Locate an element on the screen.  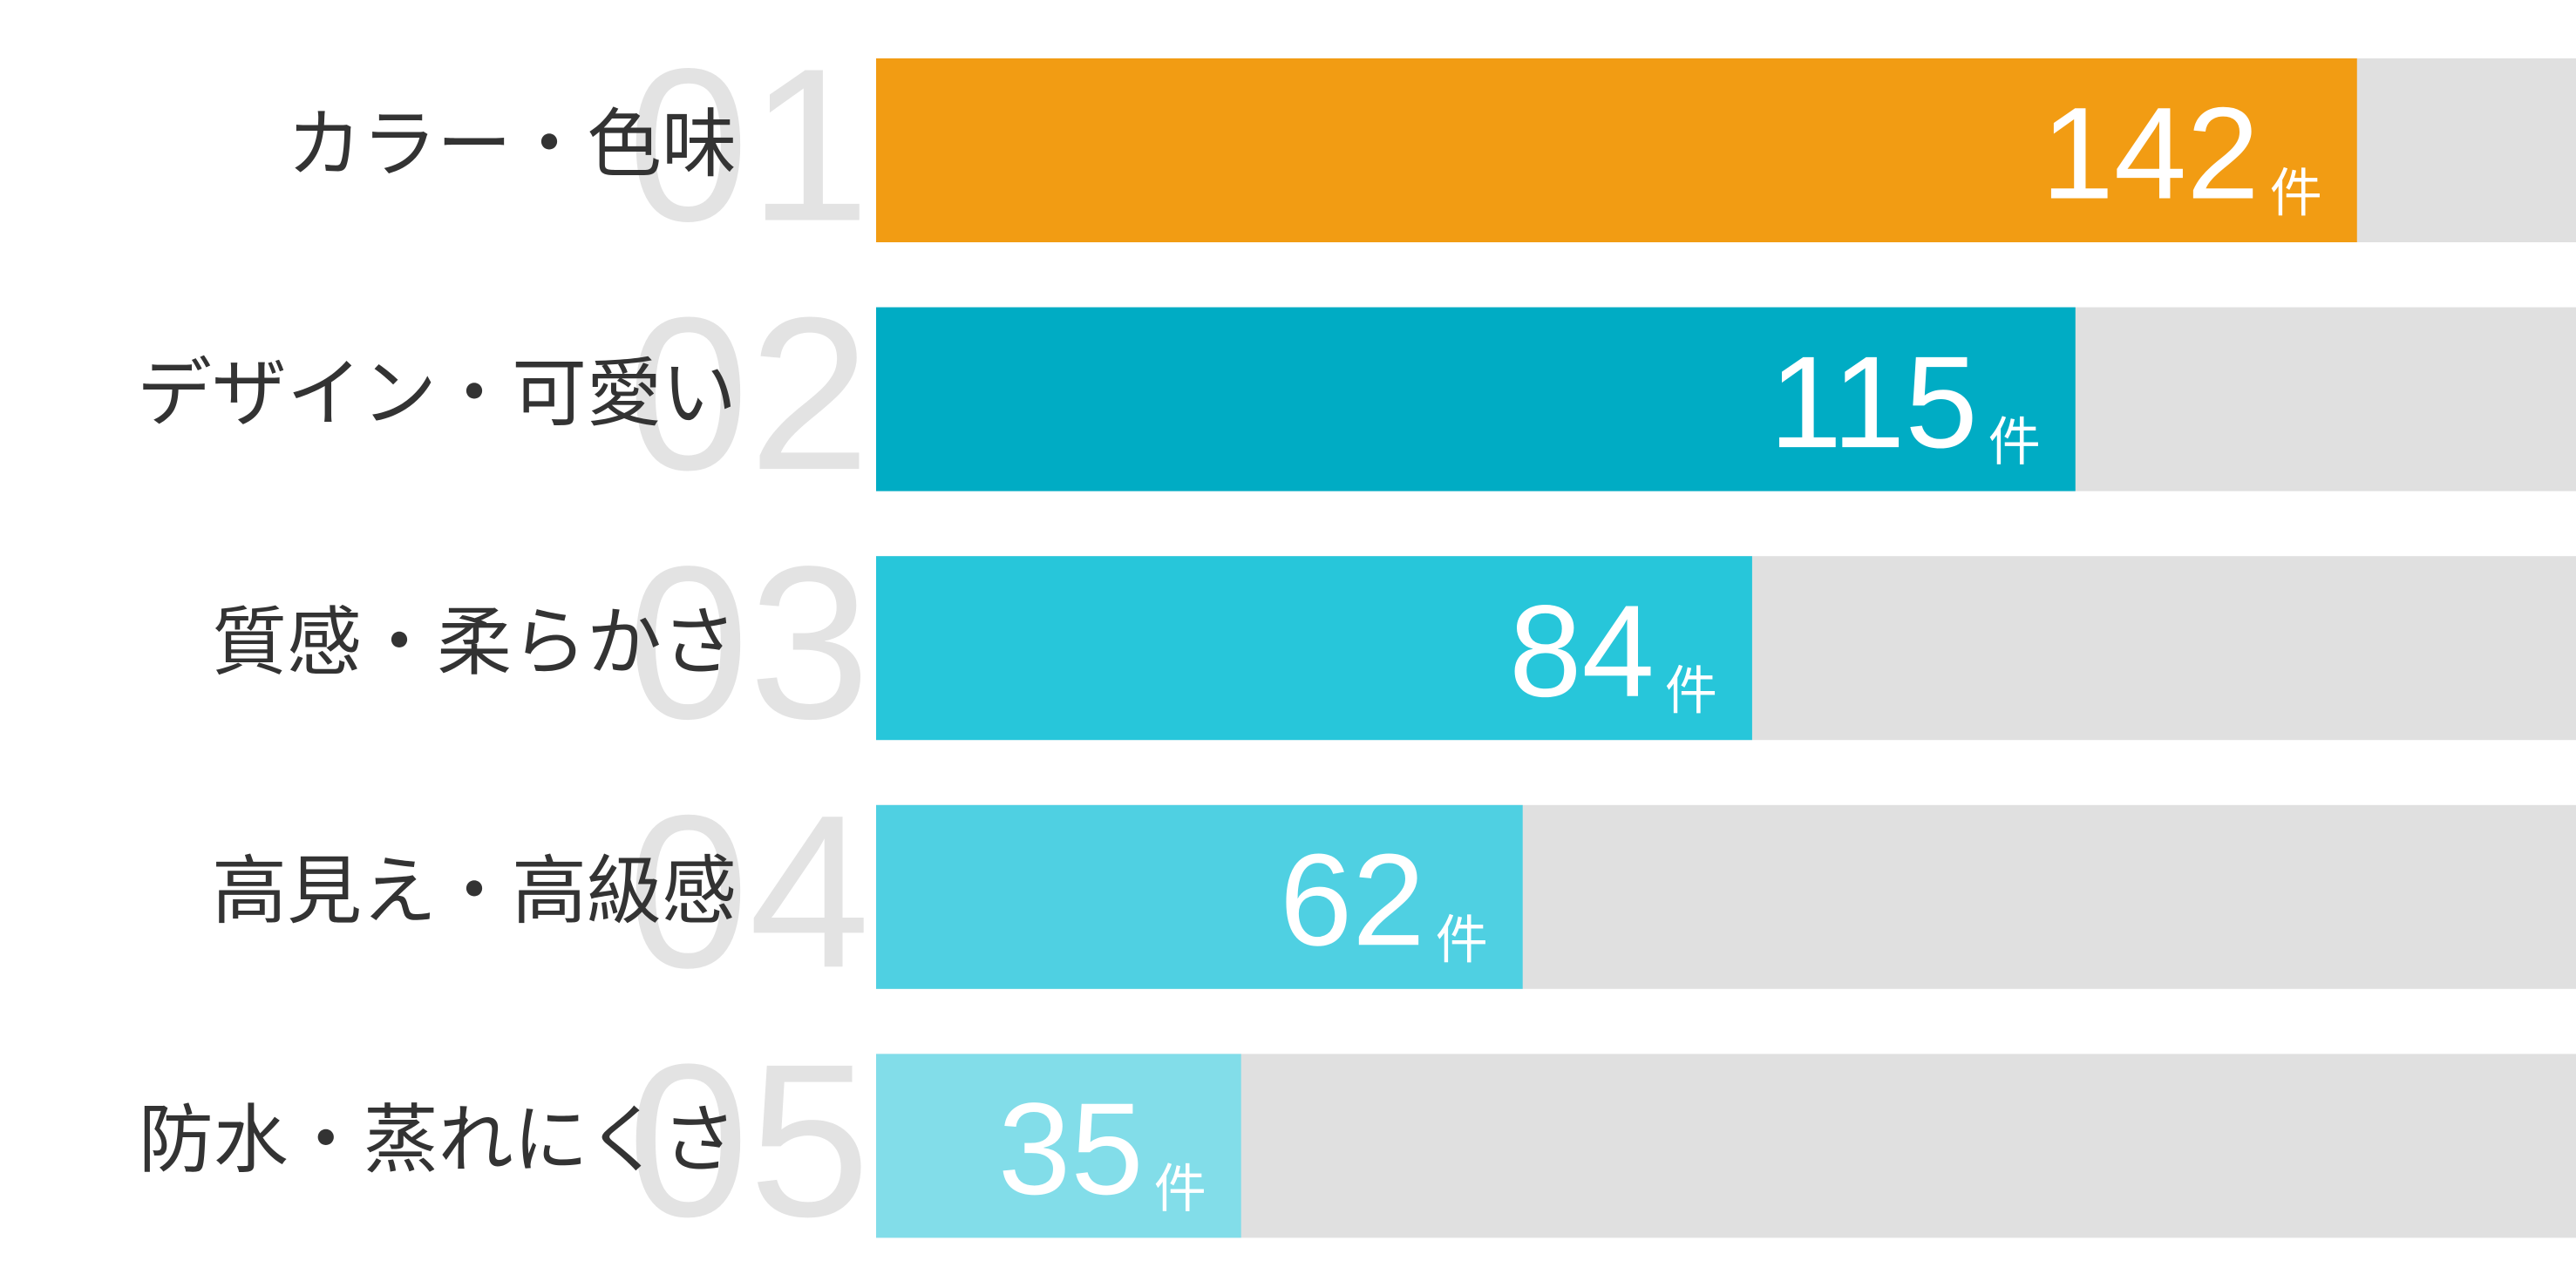
value-label: 35 is located at coordinates (1071, 1148).